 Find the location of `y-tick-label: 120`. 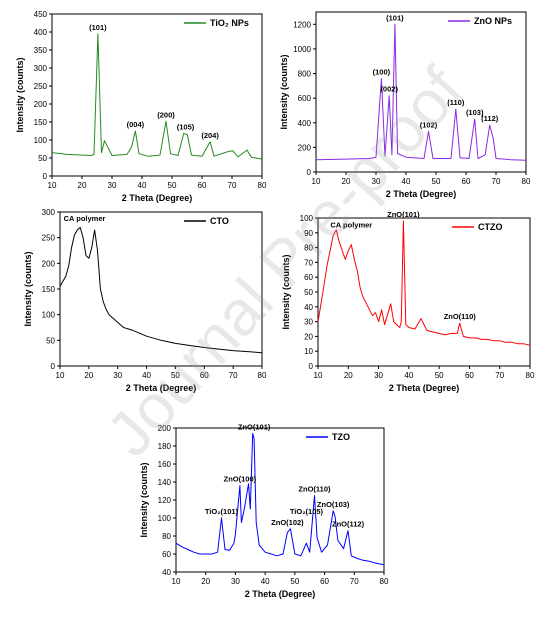

y-tick-label: 120 is located at coordinates (165, 500).